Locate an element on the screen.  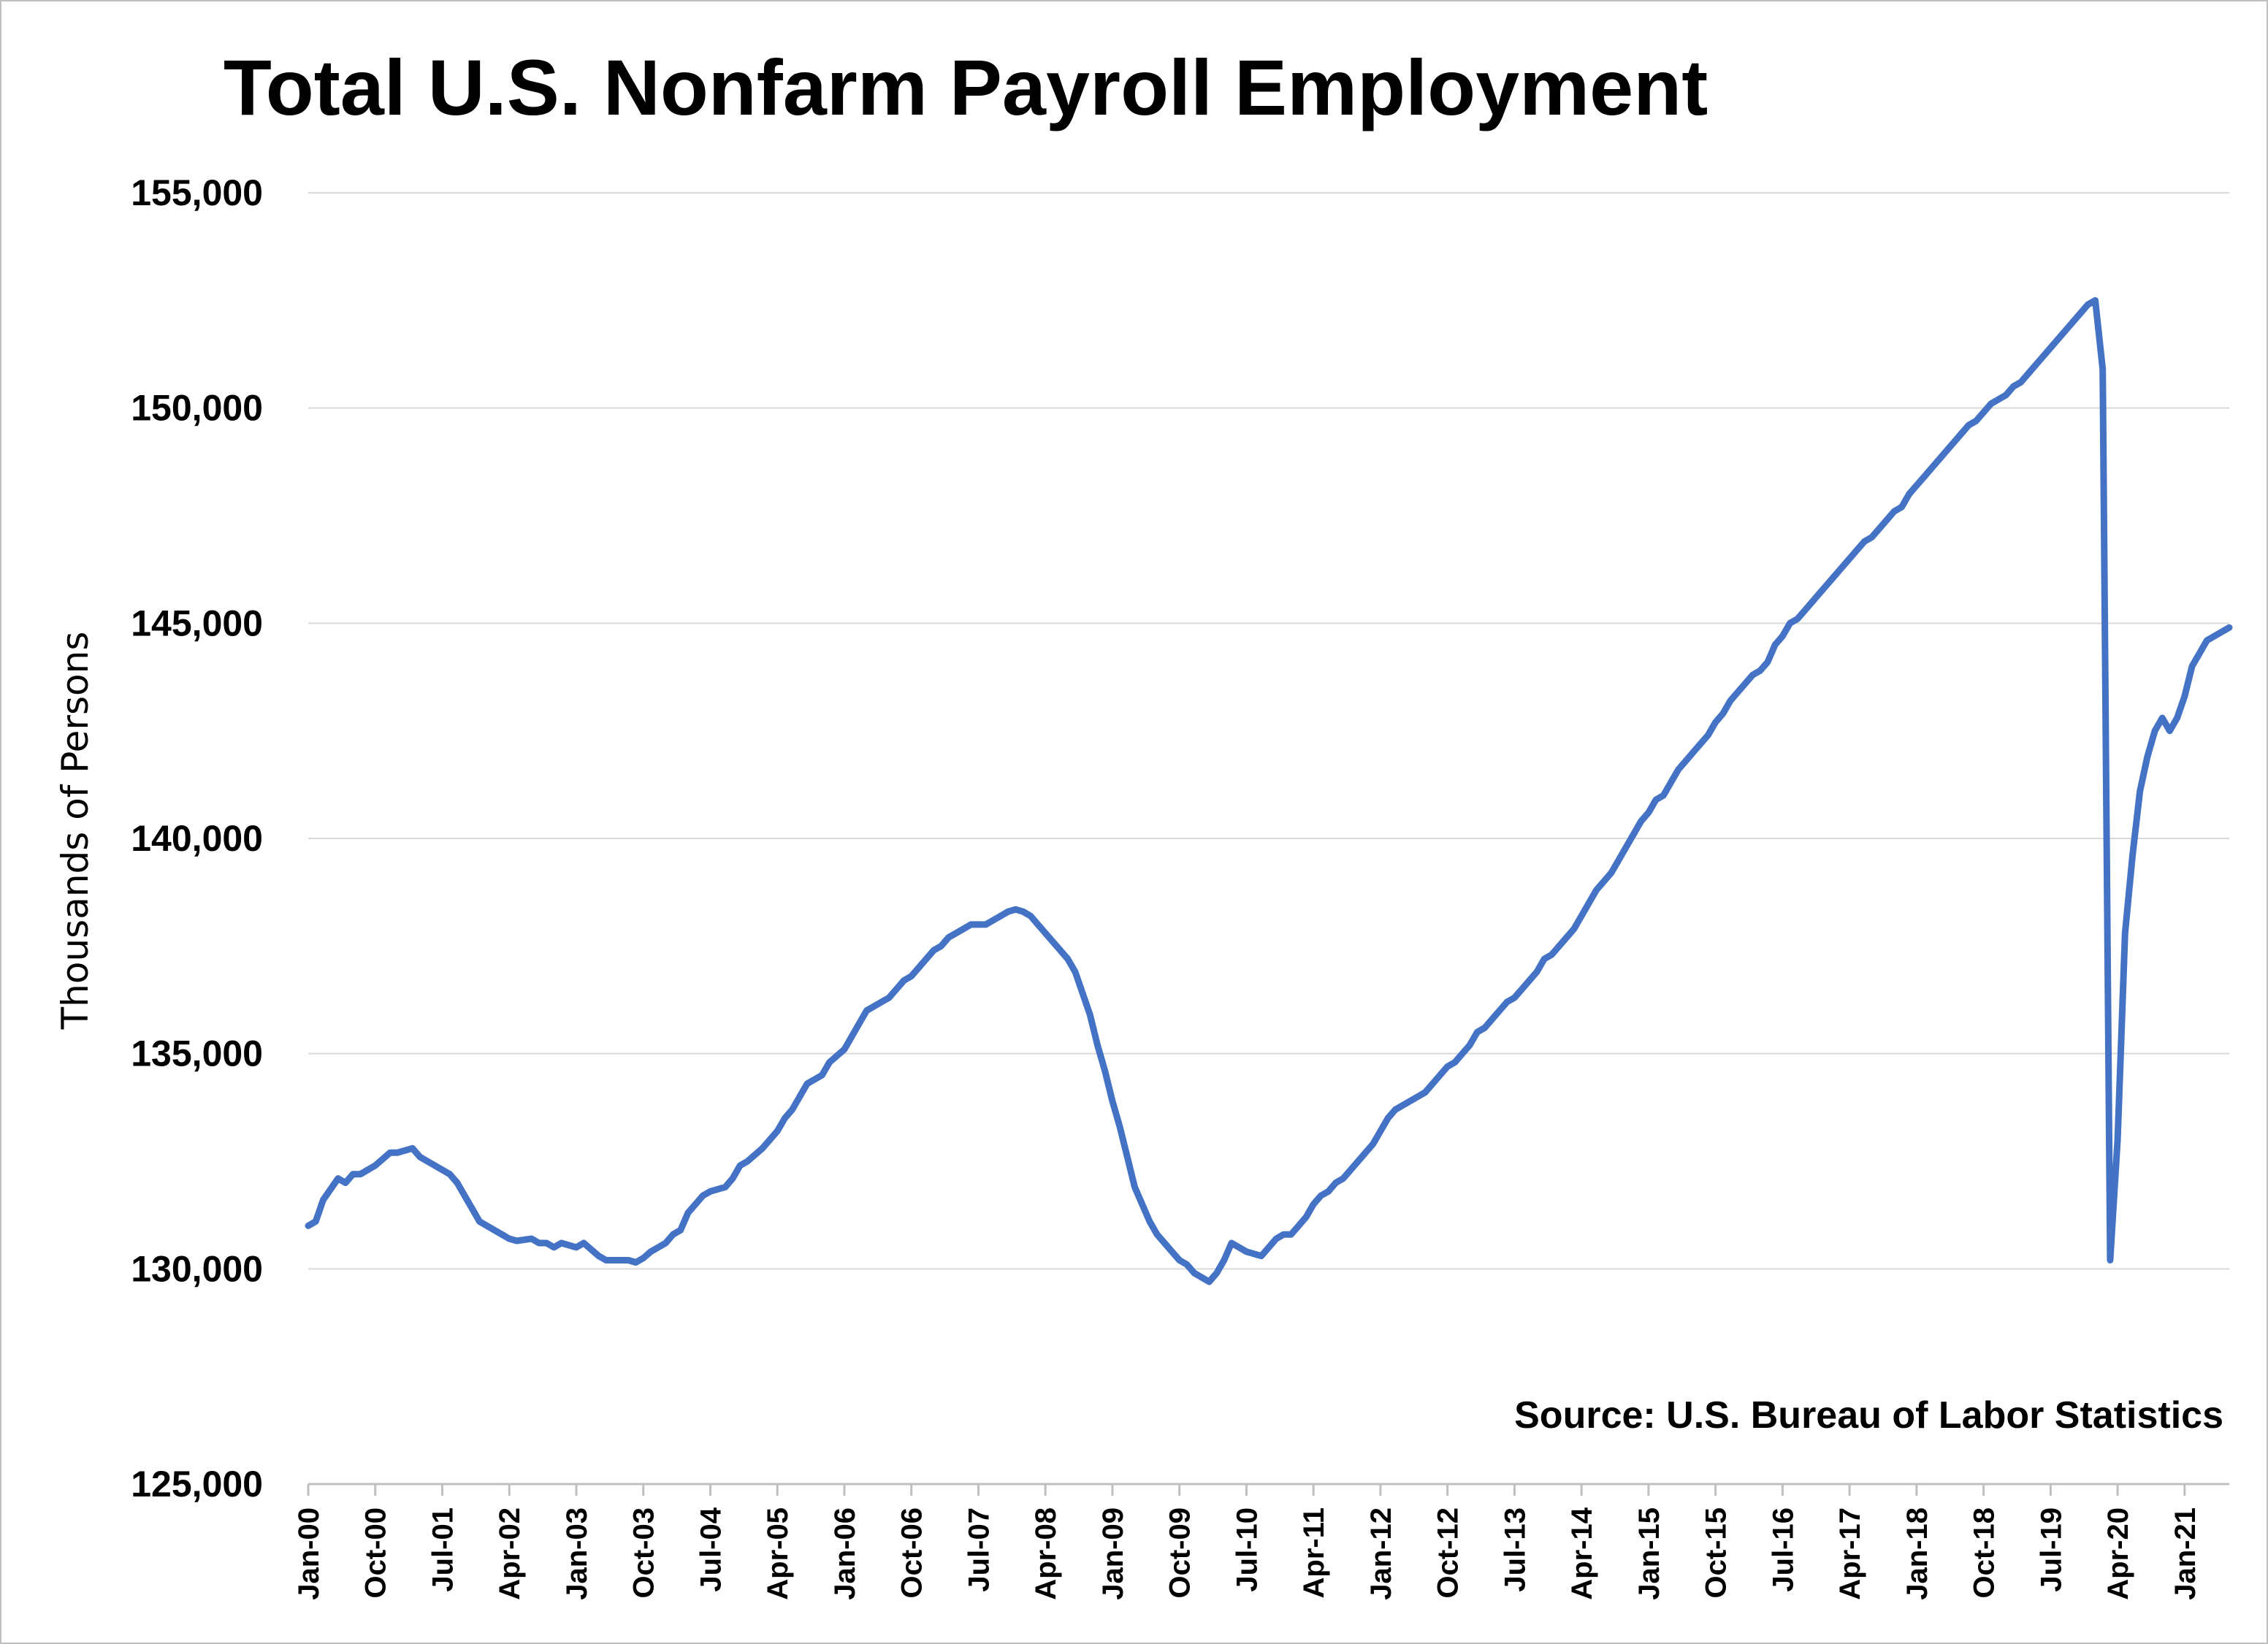
y-tick-label: 135,000 is located at coordinates (197, 1053).